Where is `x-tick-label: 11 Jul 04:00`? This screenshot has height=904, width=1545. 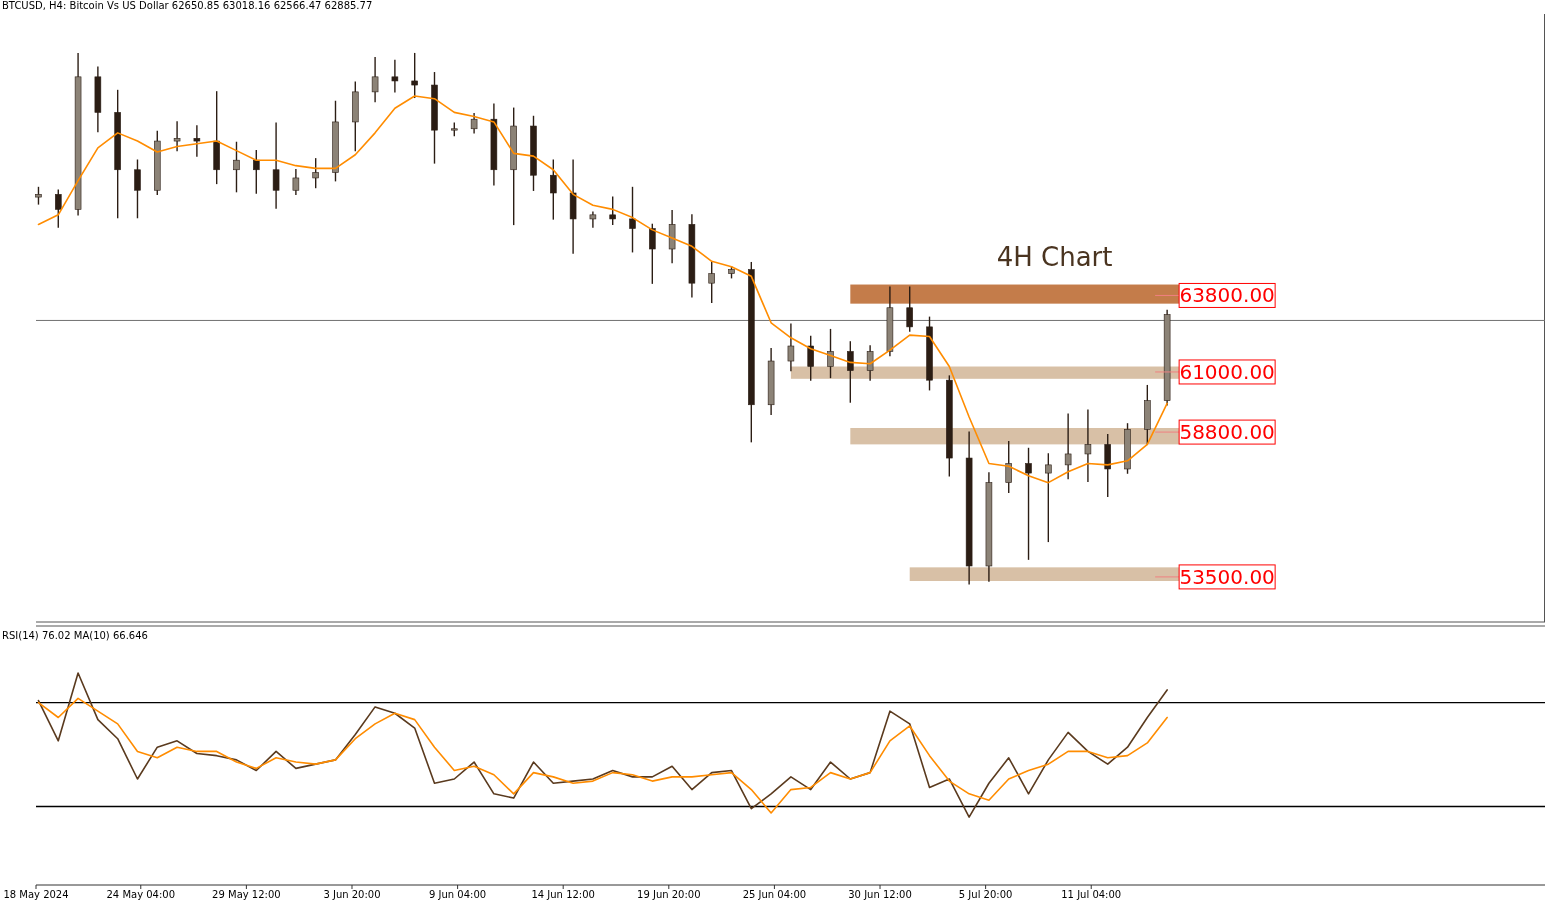
x-tick-label: 11 Jul 04:00 is located at coordinates (1091, 894).